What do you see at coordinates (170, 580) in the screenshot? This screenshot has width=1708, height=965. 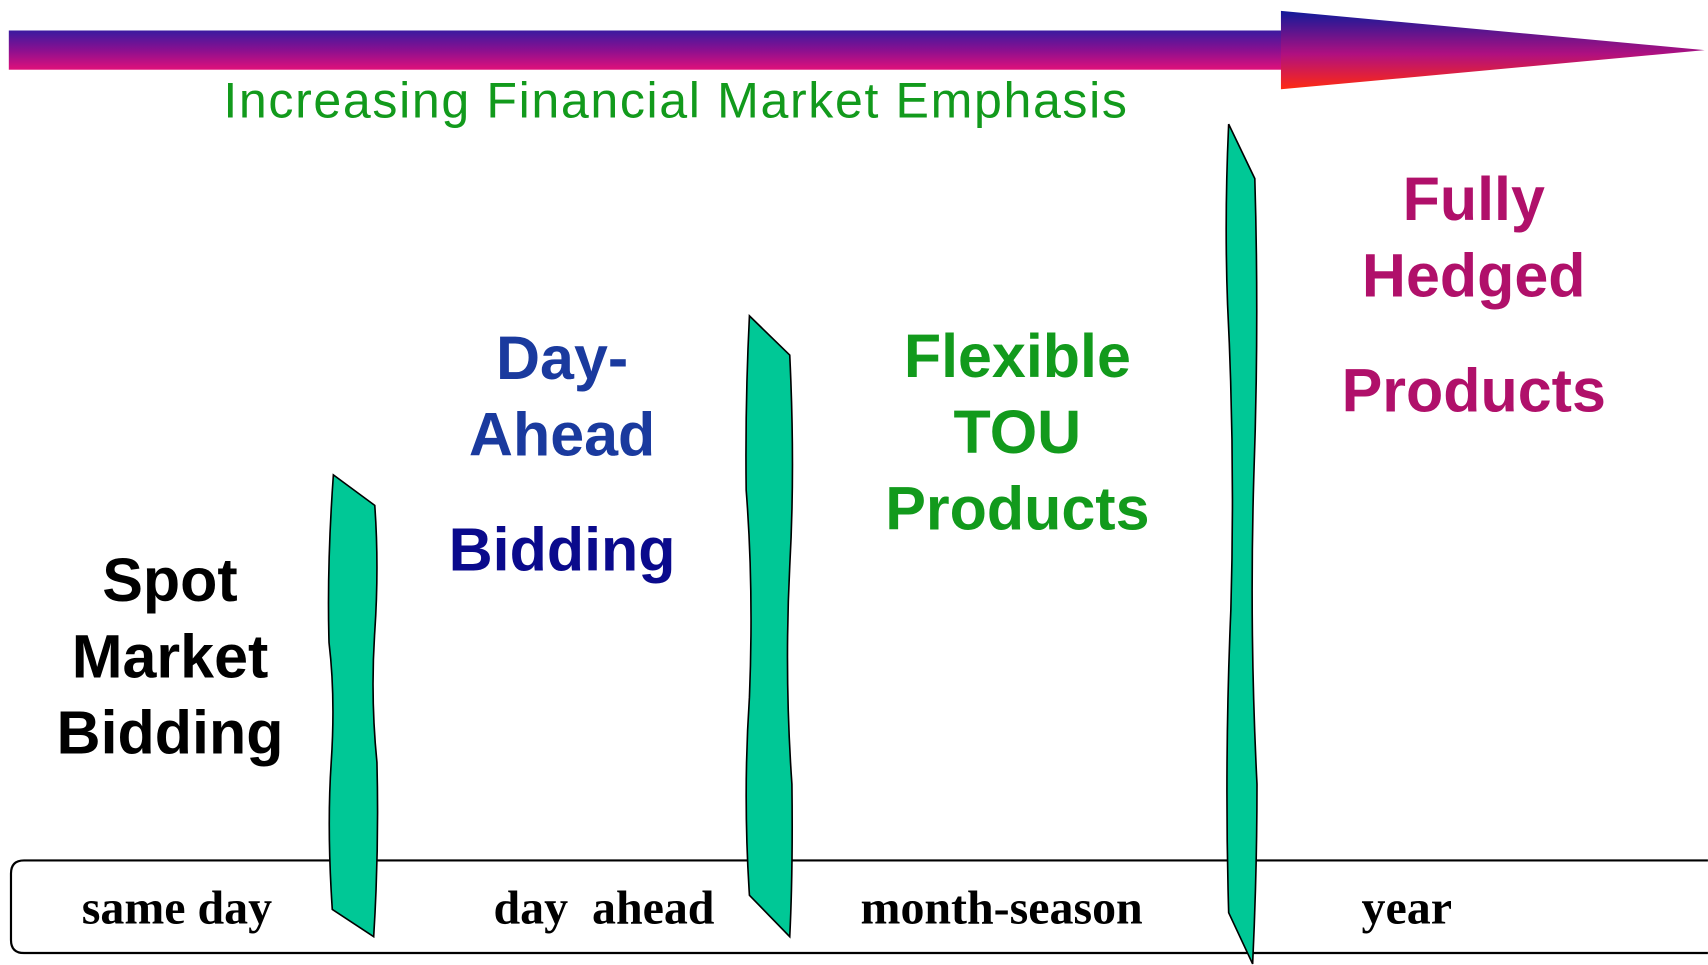 I see `stage-line: Spot` at bounding box center [170, 580].